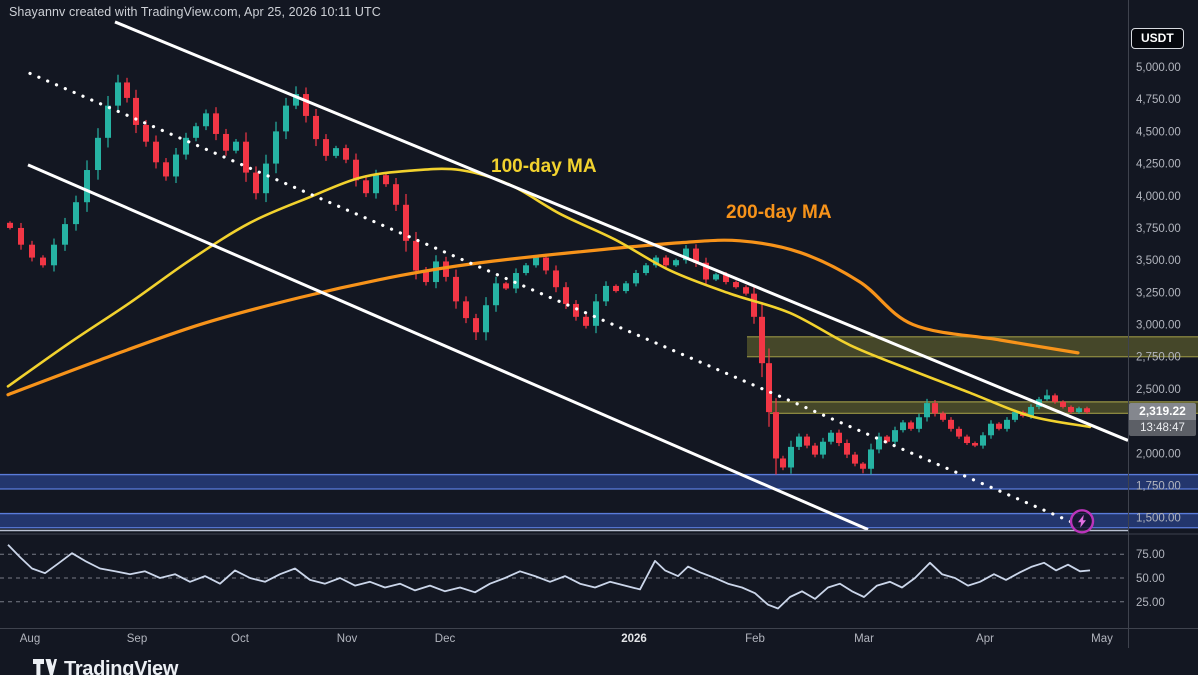 This screenshot has height=675, width=1198. Describe the element at coordinates (599, 661) in the screenshot. I see `footer-bar: TradingView` at that location.